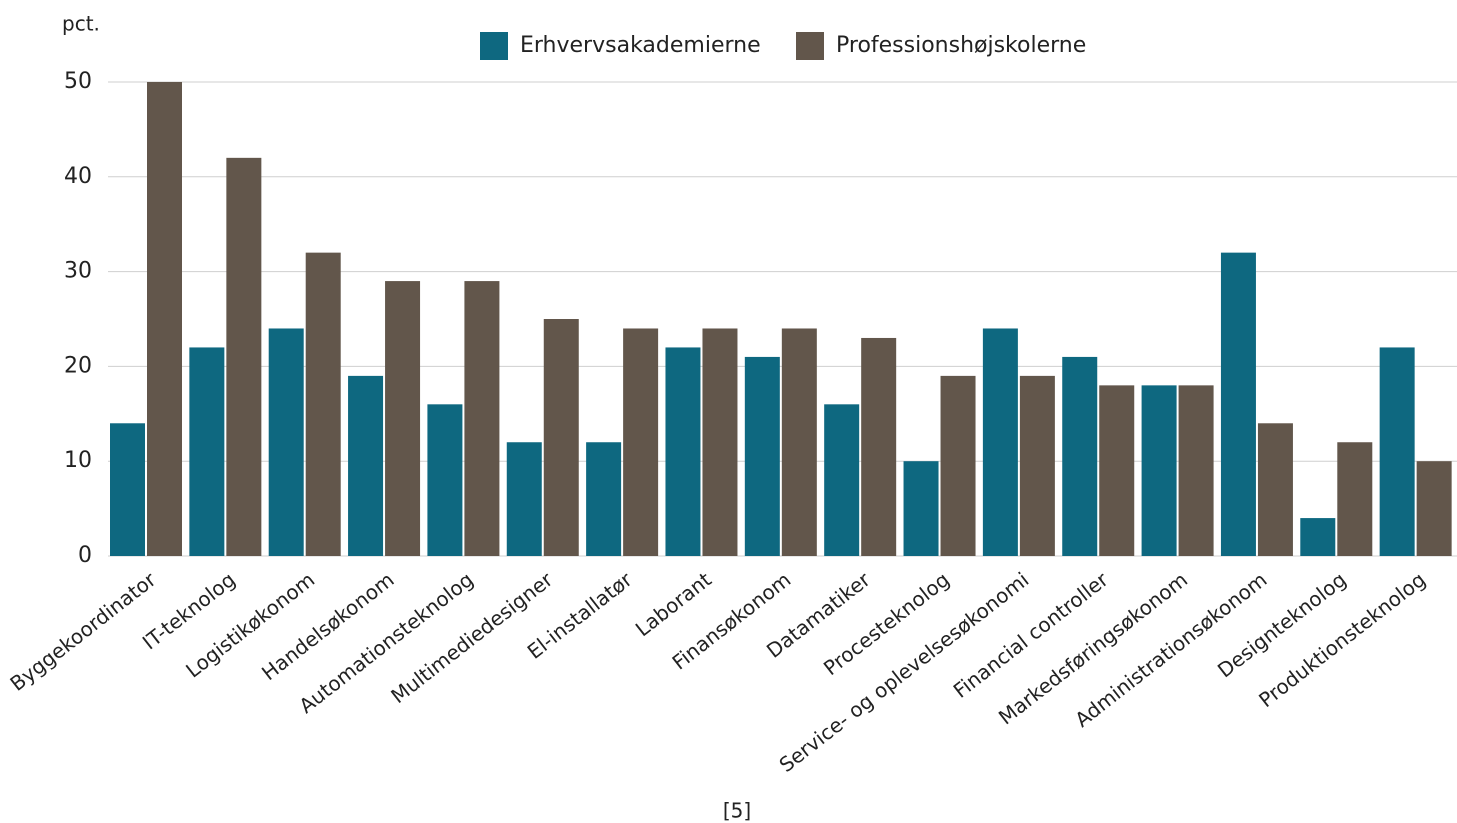 Image resolution: width=1457 pixels, height=823 pixels. What do you see at coordinates (85, 555) in the screenshot?
I see `y-tick-label: 0` at bounding box center [85, 555].